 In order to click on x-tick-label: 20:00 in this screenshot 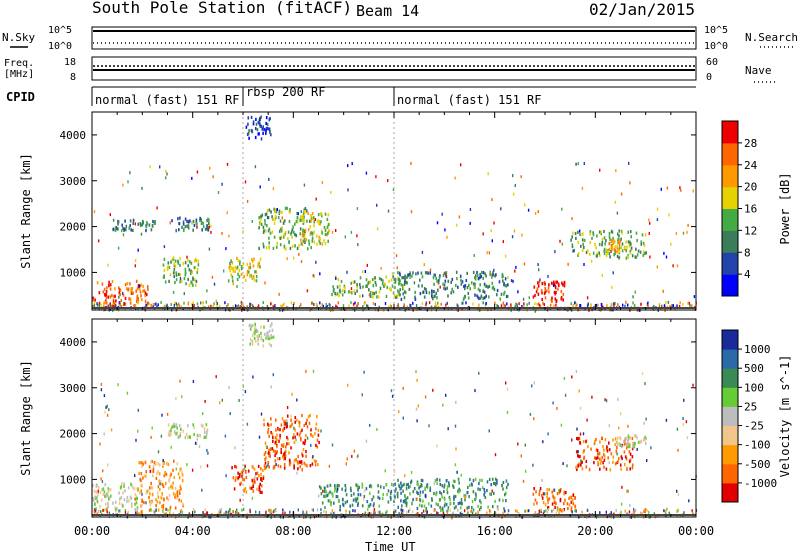, I will do `click(595, 531)`.